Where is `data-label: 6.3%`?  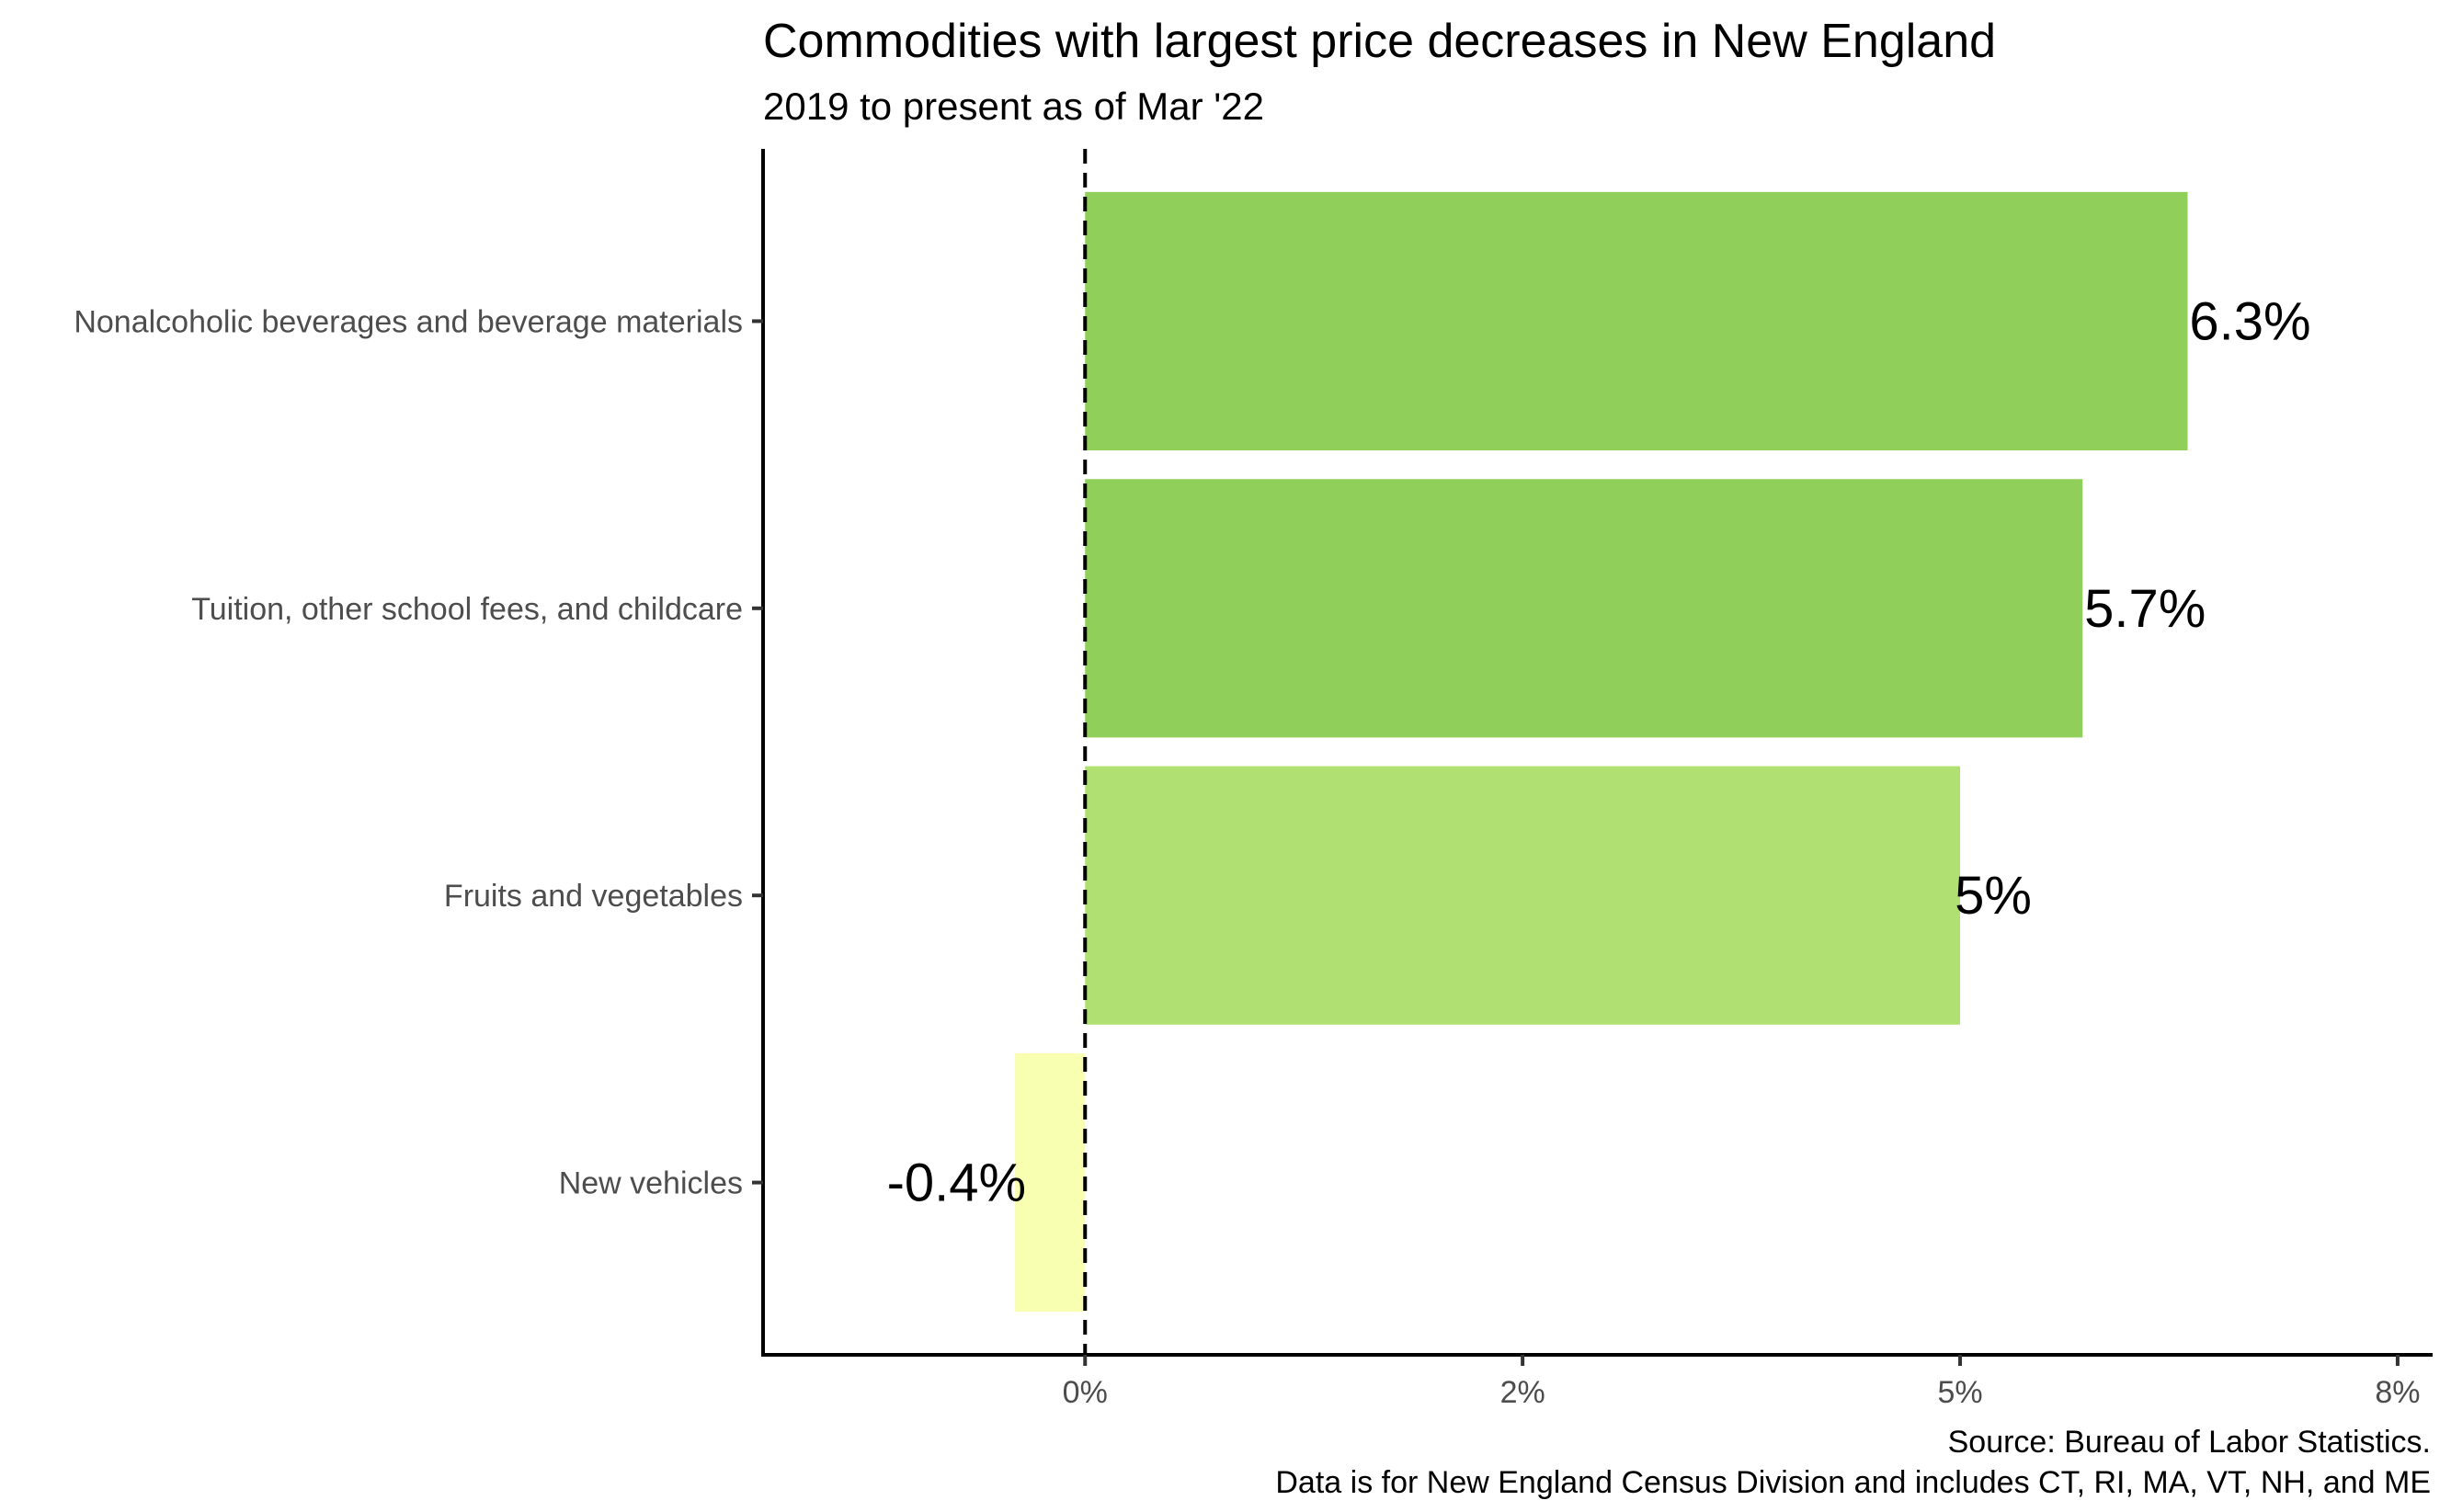 data-label: 6.3% is located at coordinates (2249, 321).